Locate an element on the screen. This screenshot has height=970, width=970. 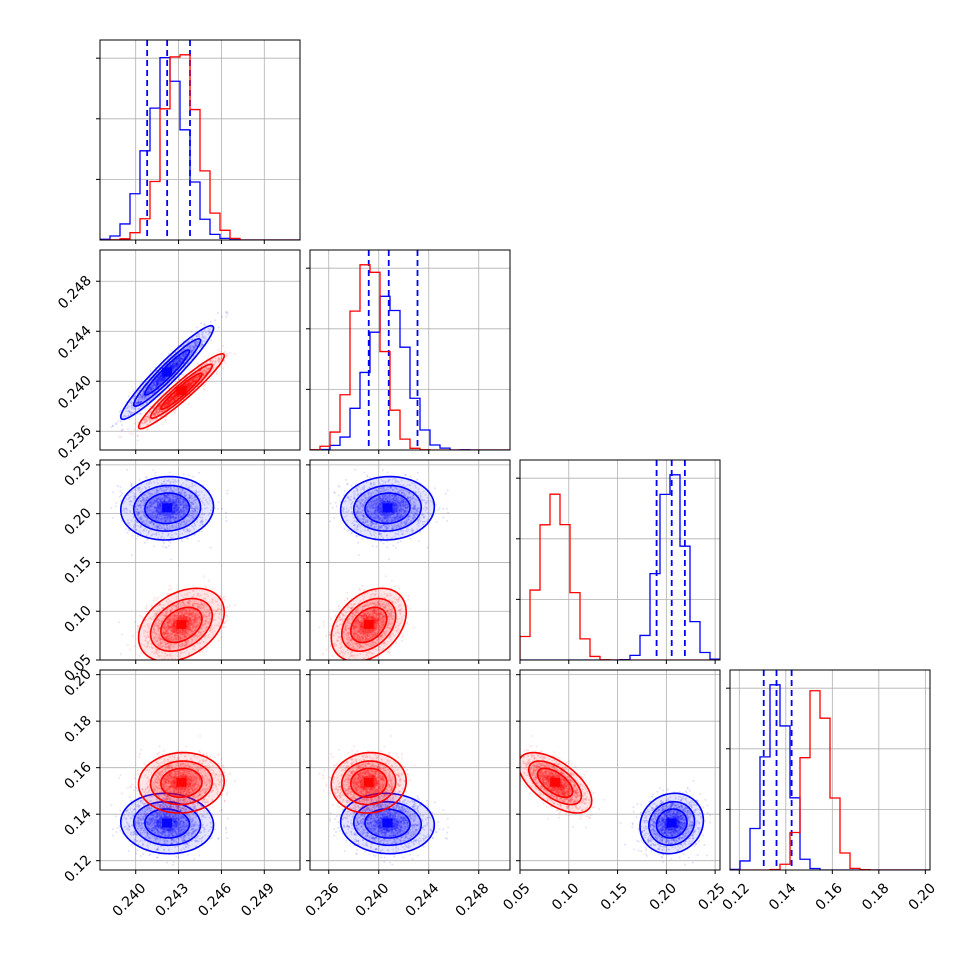
panel-2-0: 0.050.100.150.200.25 is located at coordinates (181, 570).